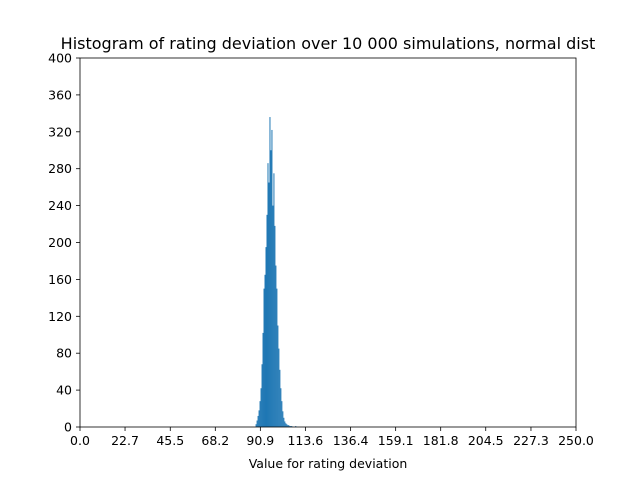 The height and width of the screenshot is (480, 640). I want to click on x-tick-label: 22.7, so click(125, 440).